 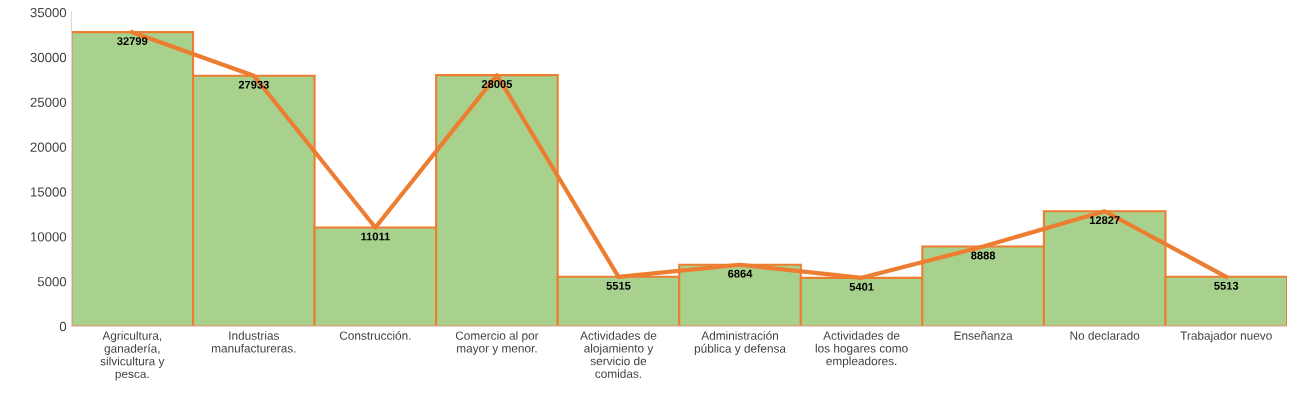 I want to click on y-tick-label: 25000, so click(x=48, y=102).